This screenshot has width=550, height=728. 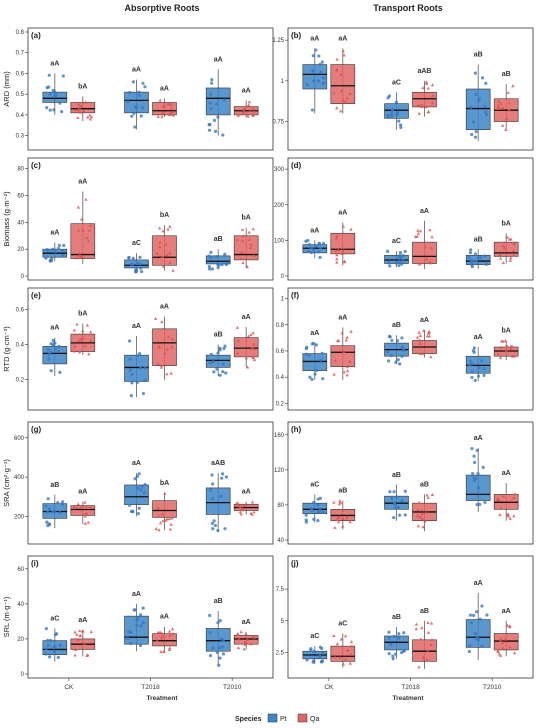 What do you see at coordinates (20, 346) in the screenshot?
I see `y-tick-label: 0.4` at bounding box center [20, 346].